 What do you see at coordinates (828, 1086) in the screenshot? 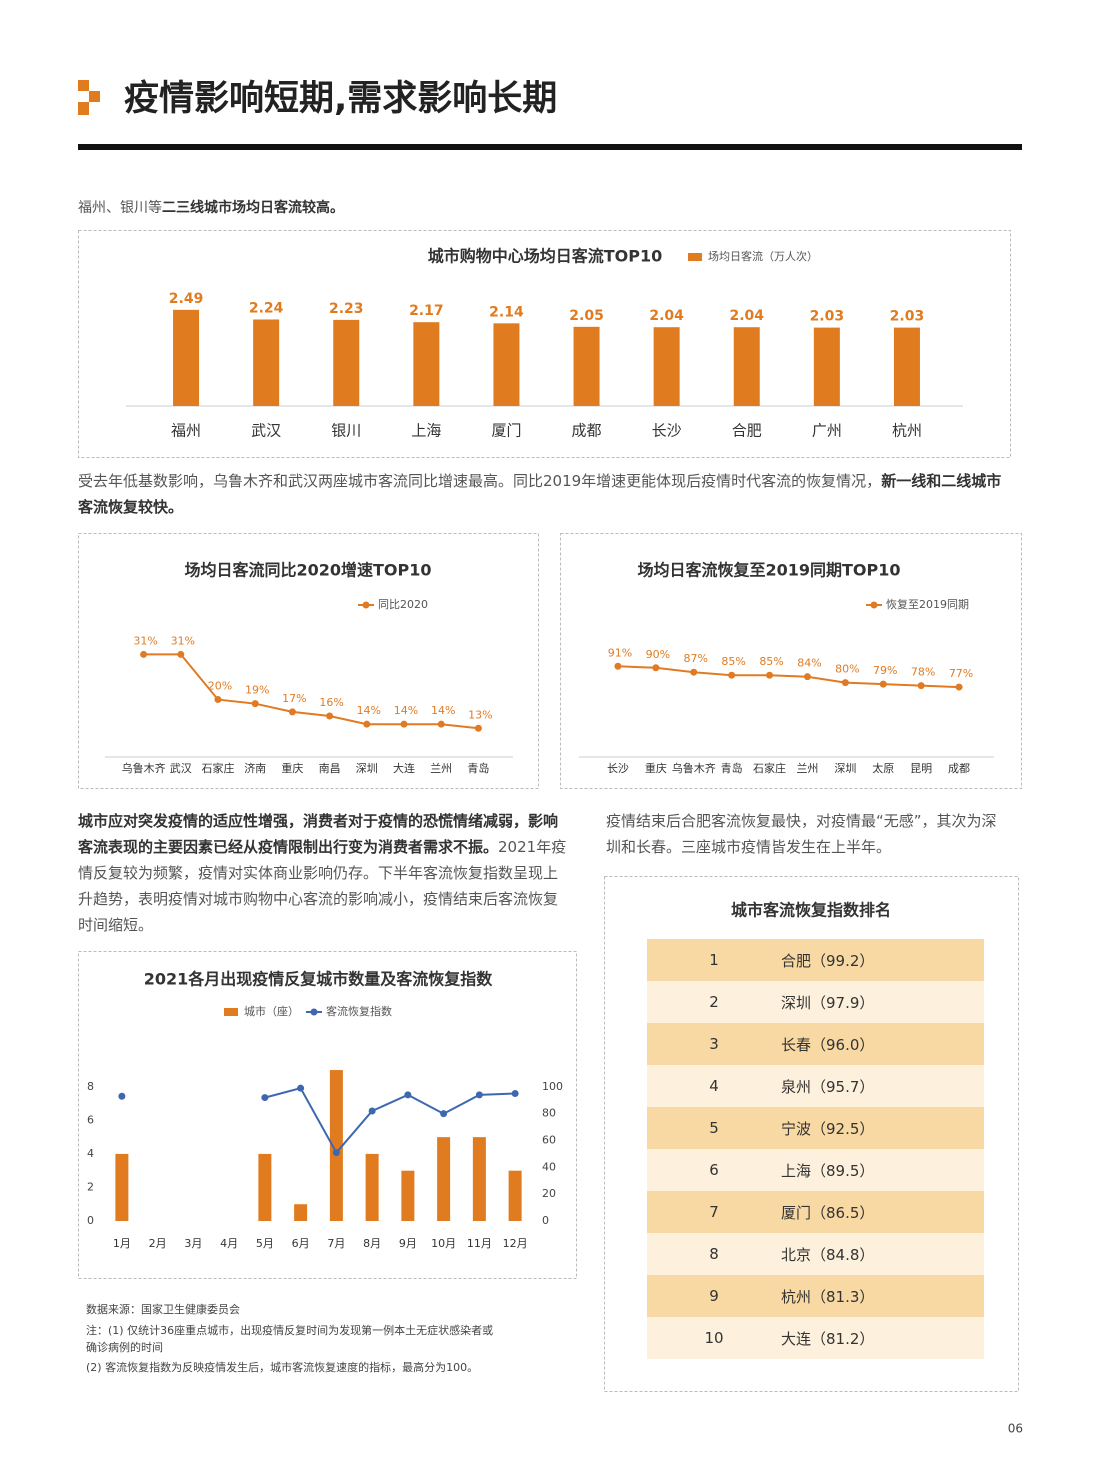
I see `city: 泉州（95.7）` at bounding box center [828, 1086].